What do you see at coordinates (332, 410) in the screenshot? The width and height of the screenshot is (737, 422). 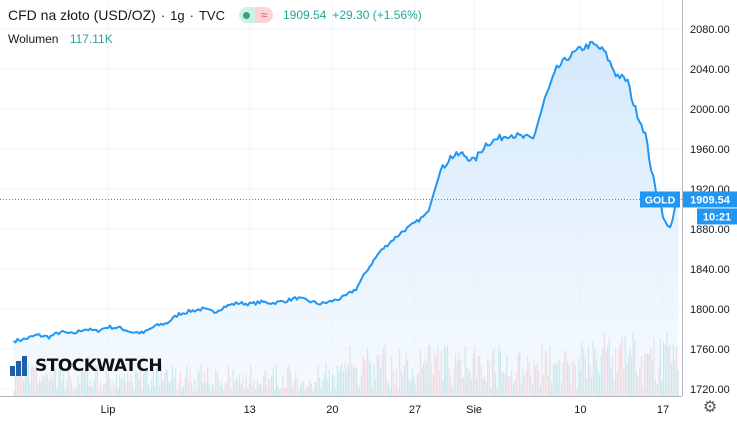 I see `time-tick-label: 20` at bounding box center [332, 410].